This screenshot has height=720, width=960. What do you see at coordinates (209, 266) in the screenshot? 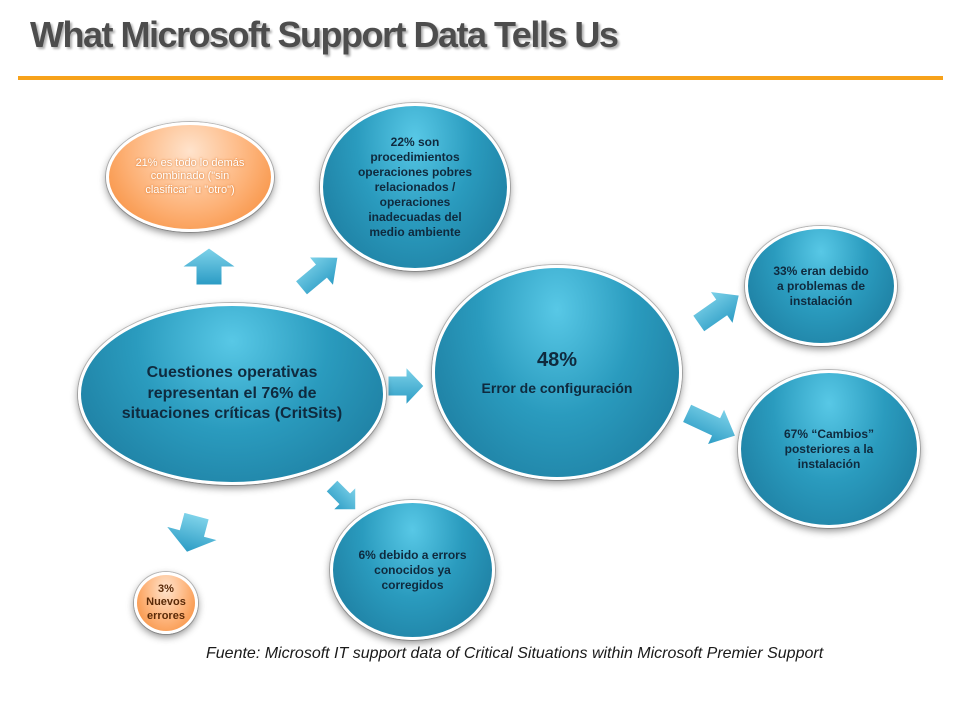
I see `arrow-up-icon` at bounding box center [209, 266].